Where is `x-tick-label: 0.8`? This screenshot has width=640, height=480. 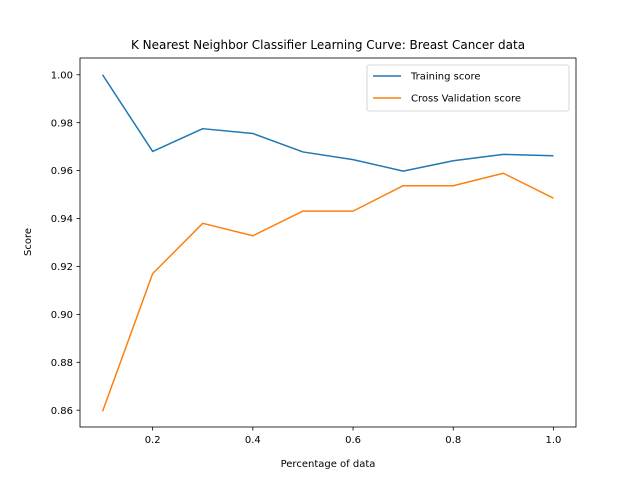 x-tick-label: 0.8 is located at coordinates (453, 440).